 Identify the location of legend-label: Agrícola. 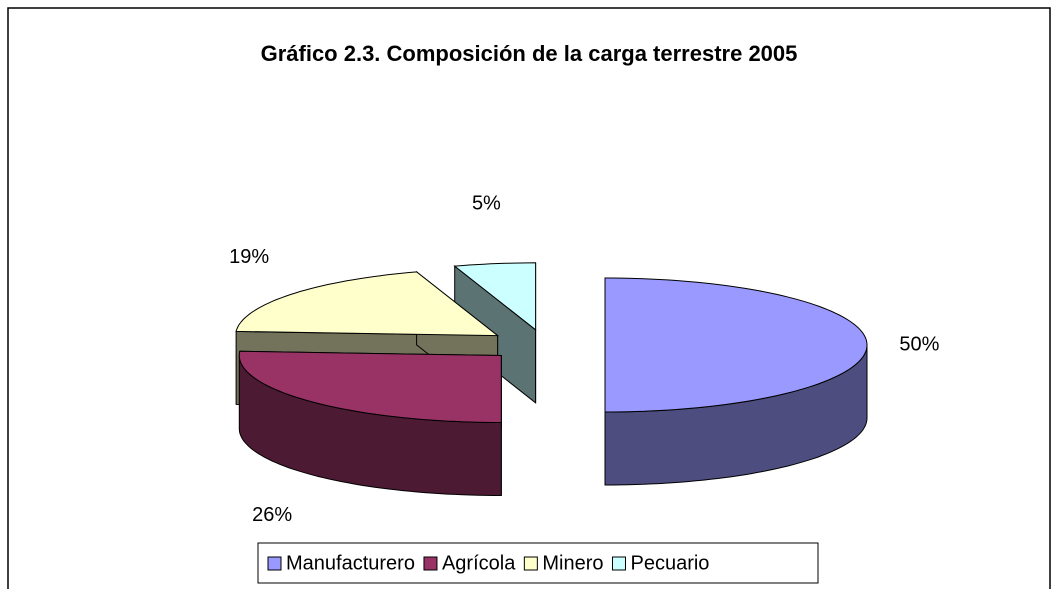
(479, 563).